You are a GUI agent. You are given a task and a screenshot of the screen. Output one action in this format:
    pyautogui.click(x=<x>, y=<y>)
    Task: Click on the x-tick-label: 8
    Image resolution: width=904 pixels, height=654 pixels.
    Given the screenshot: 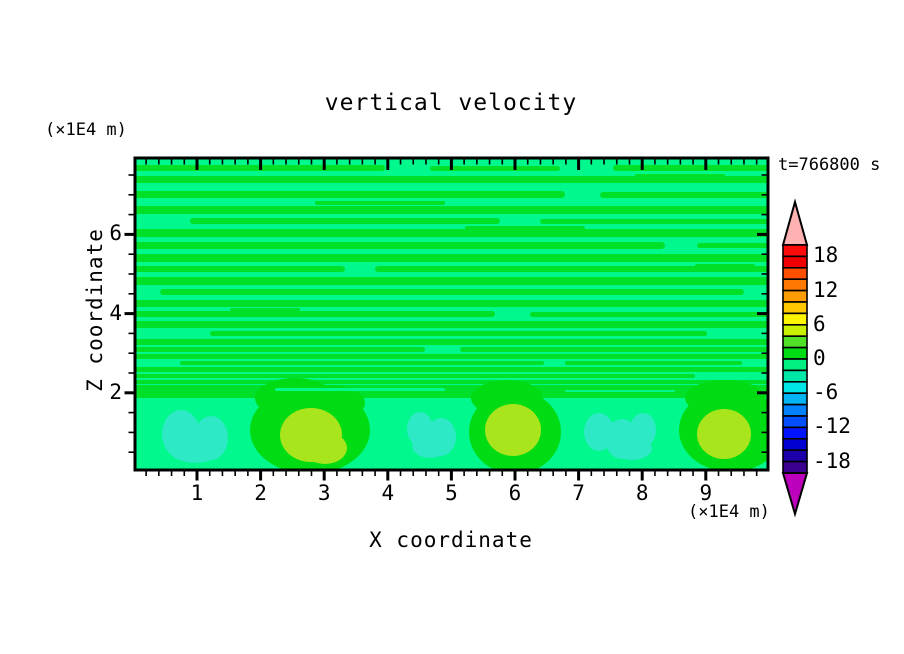 What is the action you would take?
    pyautogui.click(x=642, y=493)
    